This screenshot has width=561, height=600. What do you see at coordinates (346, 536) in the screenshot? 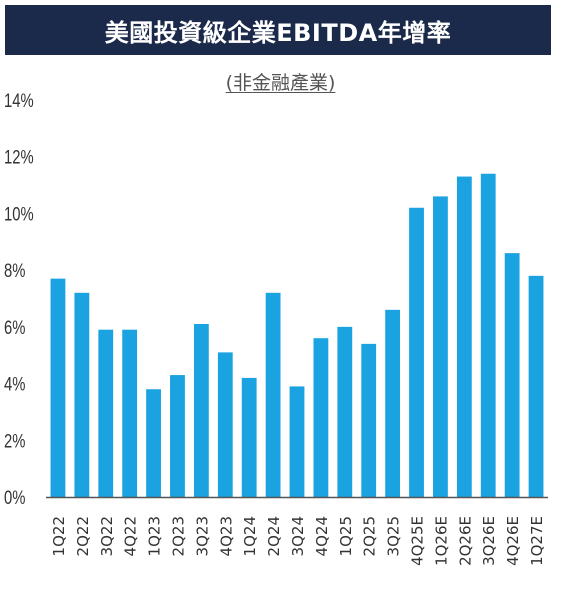
I see `x-tick-label: 1Q25` at bounding box center [346, 536].